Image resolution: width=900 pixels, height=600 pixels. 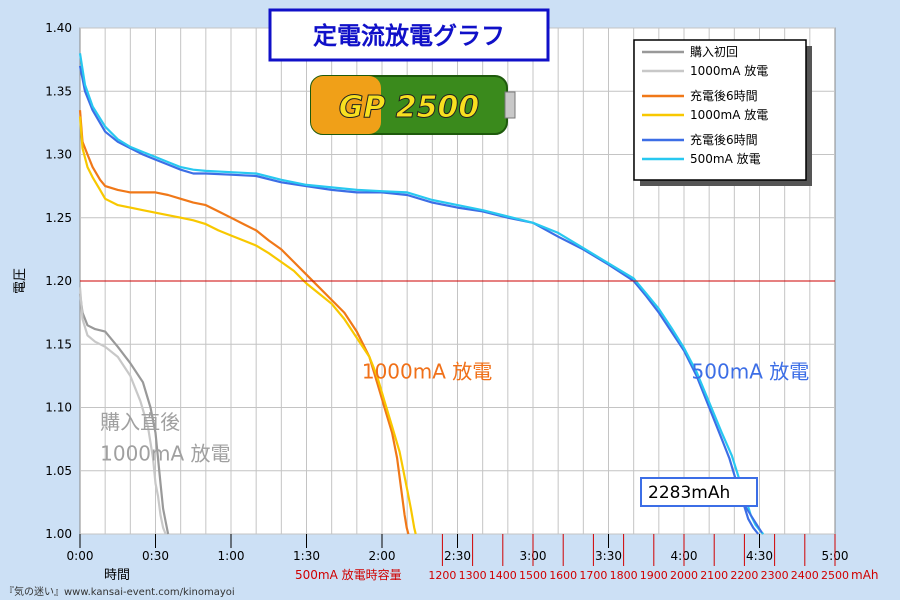 I want to click on capacity-tick-label: 1600, so click(x=563, y=575).